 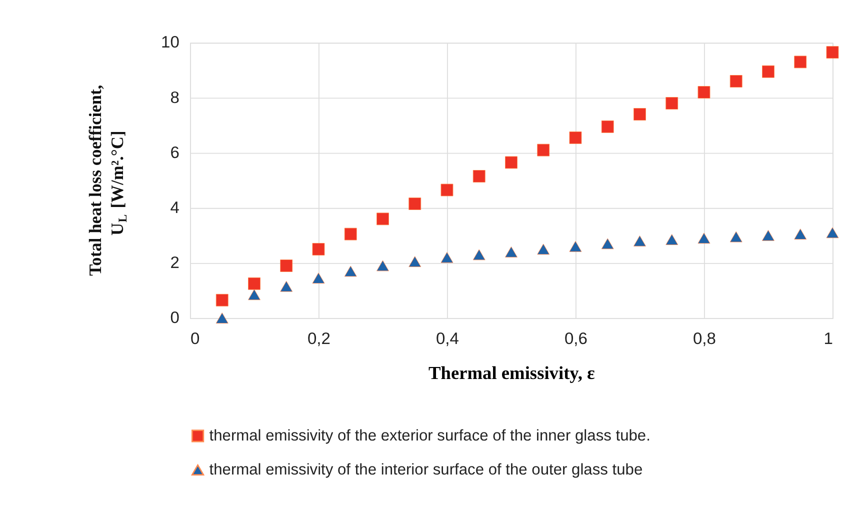 What do you see at coordinates (429, 436) in the screenshot?
I see `legend-label: thermal emissivity of the exterior surface of the inner glass tube.` at bounding box center [429, 436].